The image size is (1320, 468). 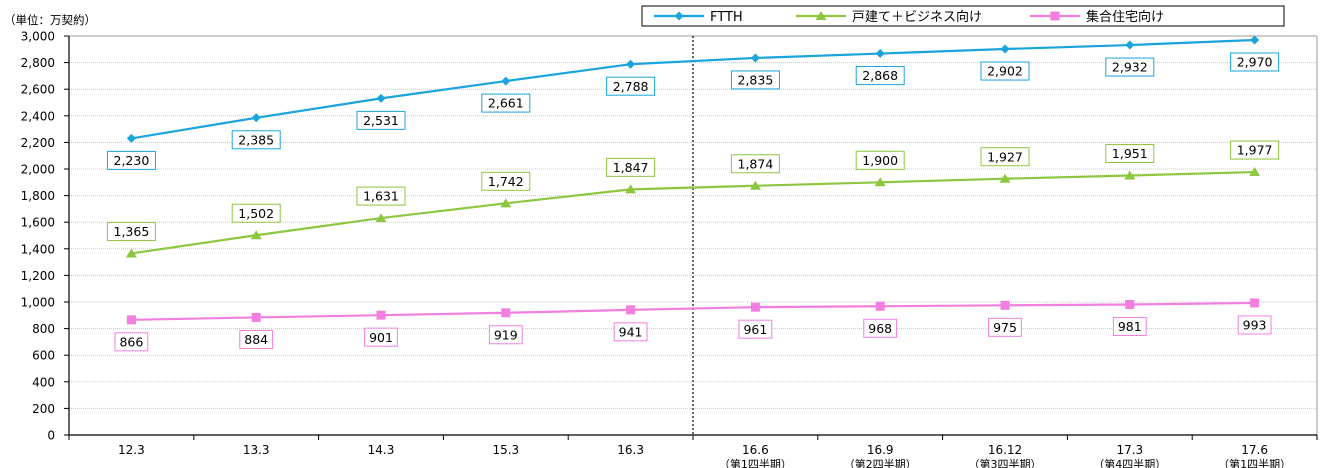 I want to click on data-label: 981, so click(x=1130, y=326).